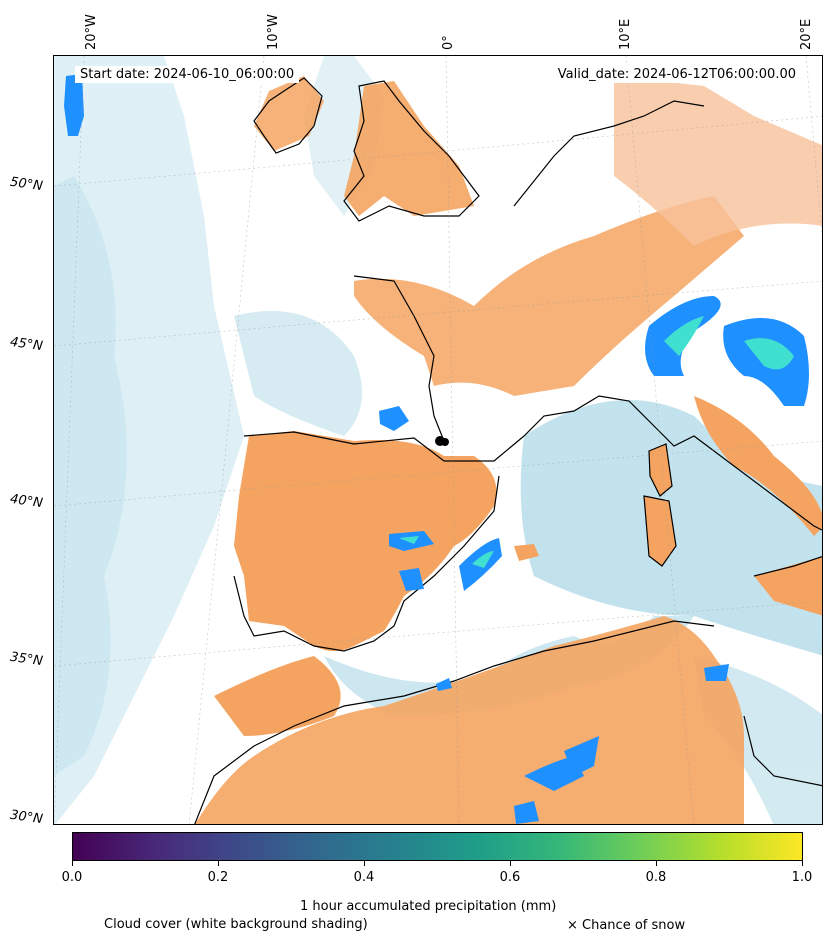  What do you see at coordinates (273, 32) in the screenshot?
I see `lon-label-10w: 10°W` at bounding box center [273, 32].